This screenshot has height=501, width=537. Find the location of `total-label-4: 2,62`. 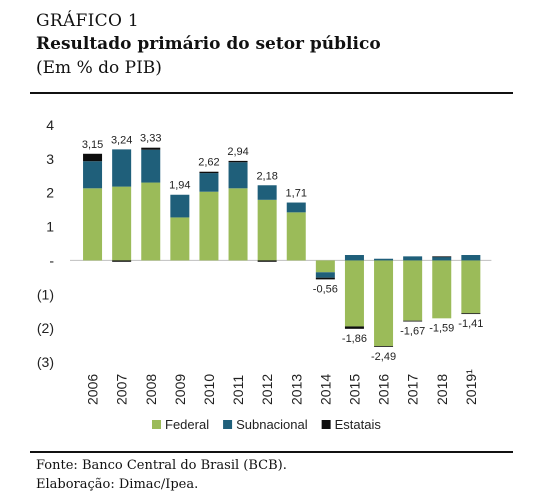

total-label-4: 2,62 is located at coordinates (208, 163).